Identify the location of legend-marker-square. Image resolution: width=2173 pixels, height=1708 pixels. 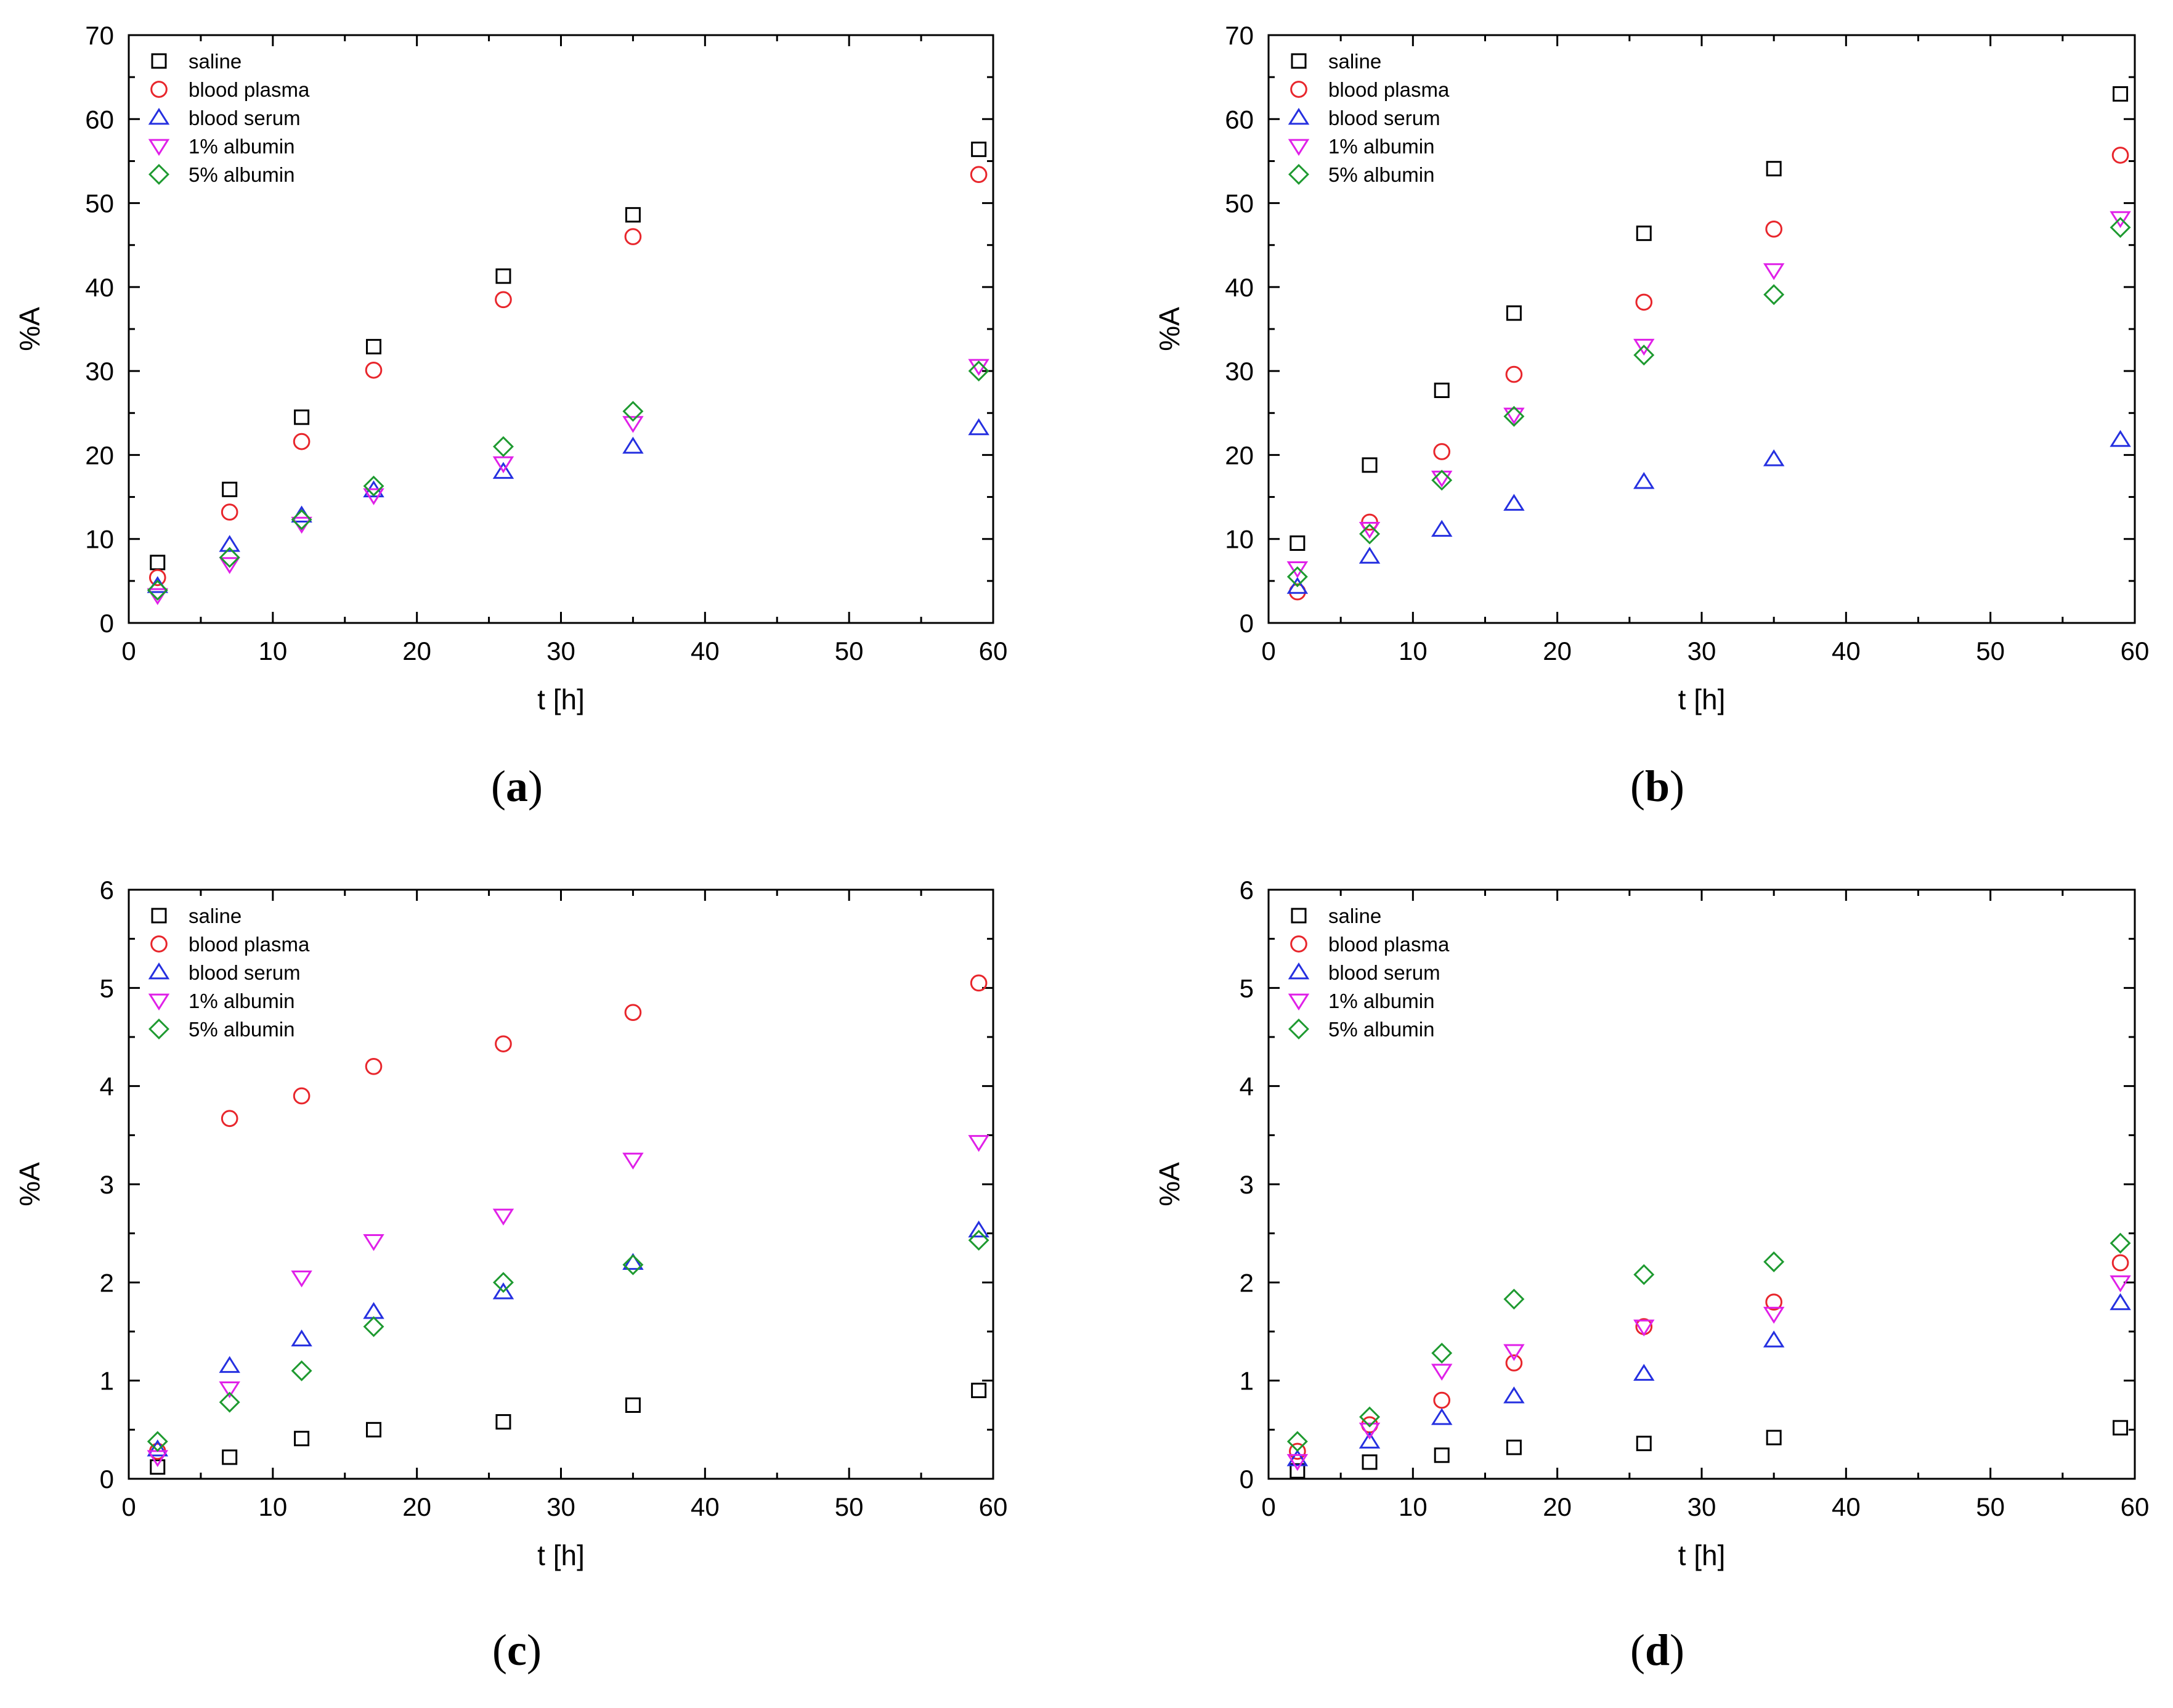
(1299, 61).